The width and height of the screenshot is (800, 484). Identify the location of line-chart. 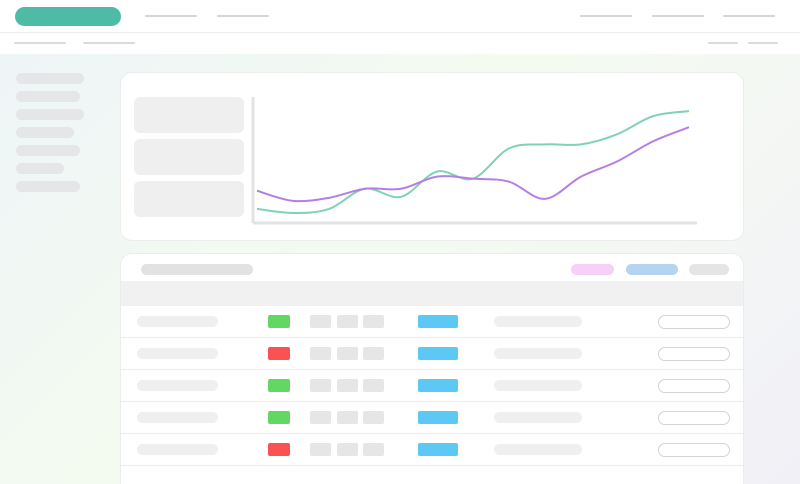
(474, 161).